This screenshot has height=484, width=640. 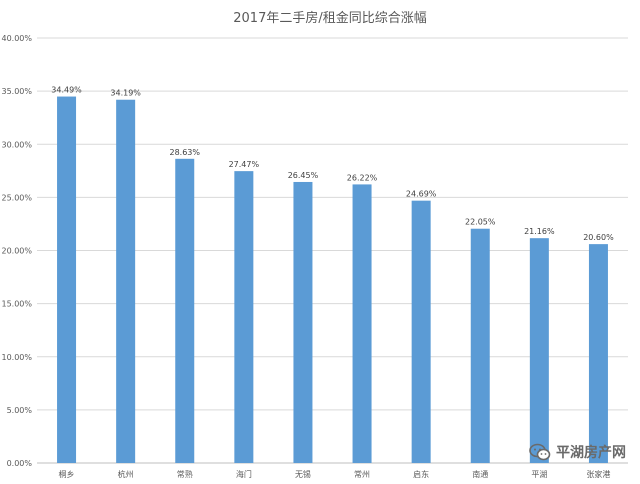 I want to click on x-tick-label: 常熟, so click(x=185, y=474).